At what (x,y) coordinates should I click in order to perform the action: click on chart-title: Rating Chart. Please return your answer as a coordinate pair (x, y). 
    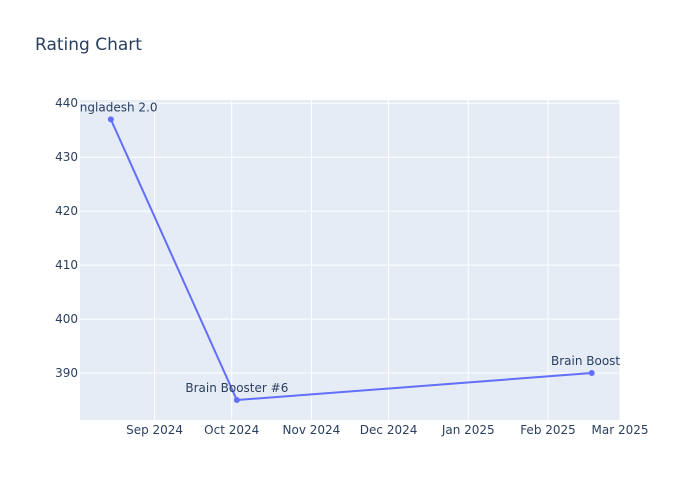
    Looking at the image, I should click on (88, 45).